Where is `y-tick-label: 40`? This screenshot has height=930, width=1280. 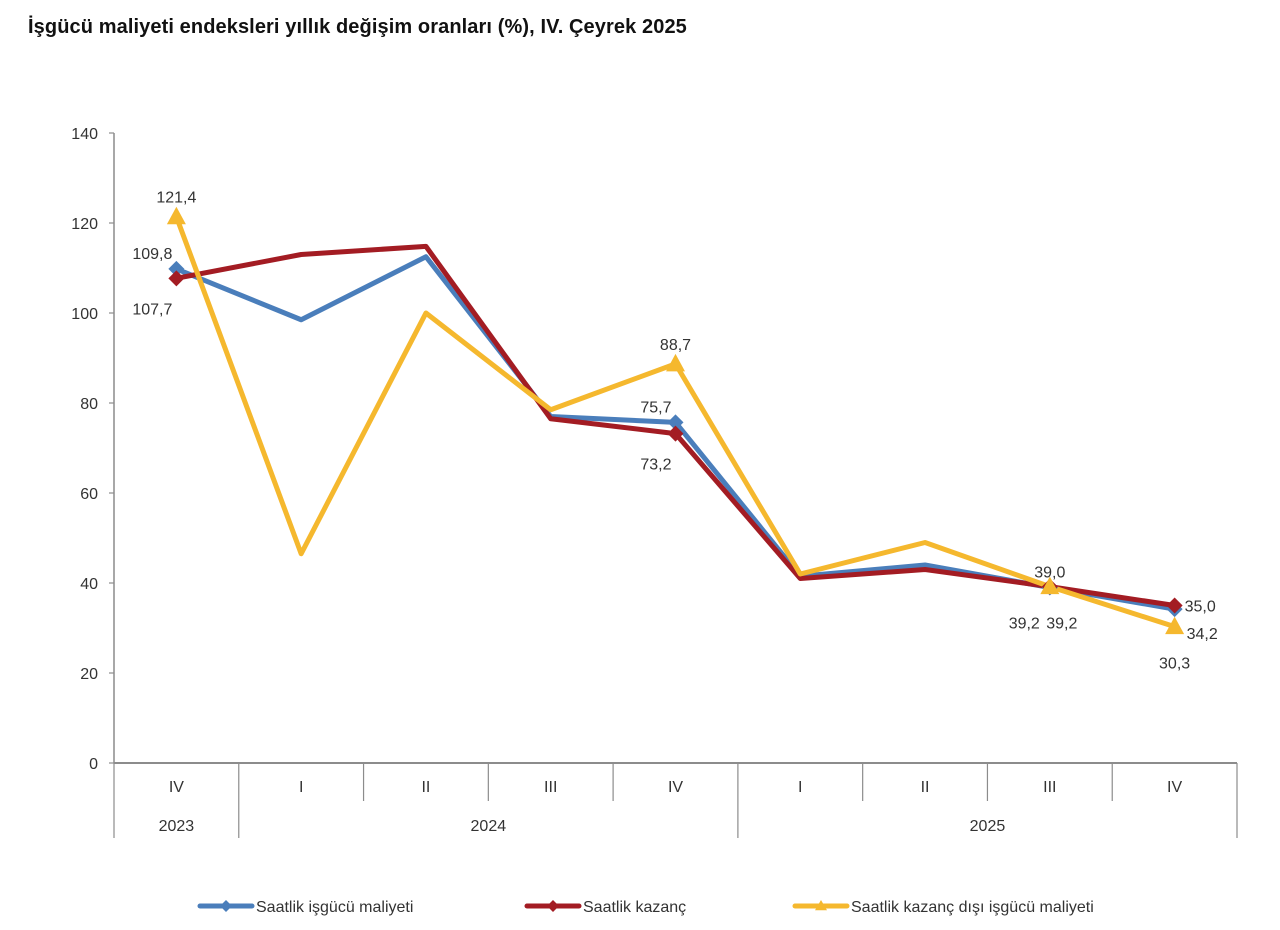 y-tick-label: 40 is located at coordinates (89, 584).